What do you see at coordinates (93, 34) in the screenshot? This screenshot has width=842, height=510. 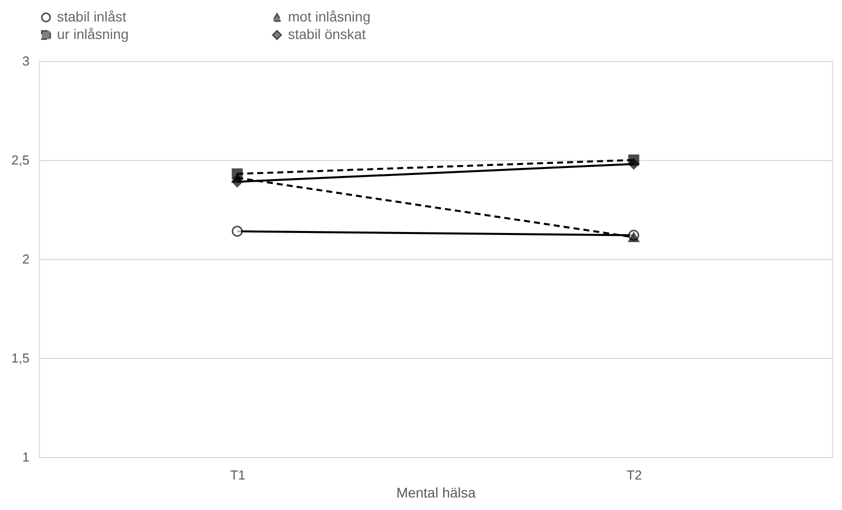 I see `legend-label: ur inlåsning` at bounding box center [93, 34].